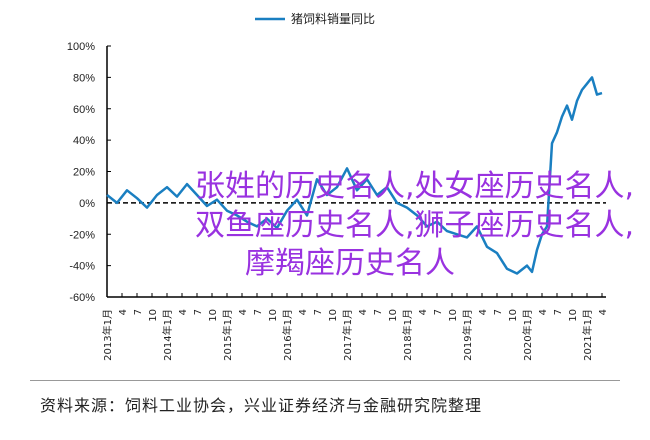 This screenshot has height=440, width=650. Describe the element at coordinates (587, 335) in the screenshot. I see `x-tick-label: 2021年1月` at that location.